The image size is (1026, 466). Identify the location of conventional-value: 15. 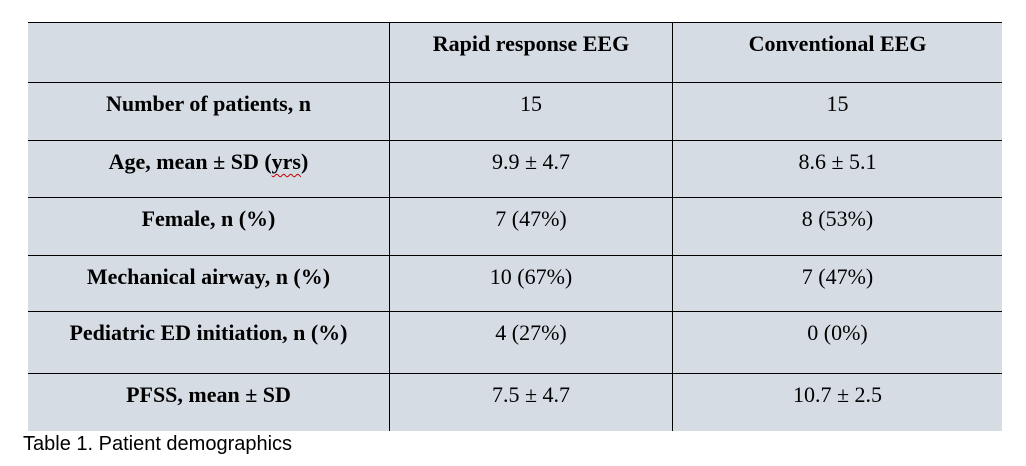
(837, 111).